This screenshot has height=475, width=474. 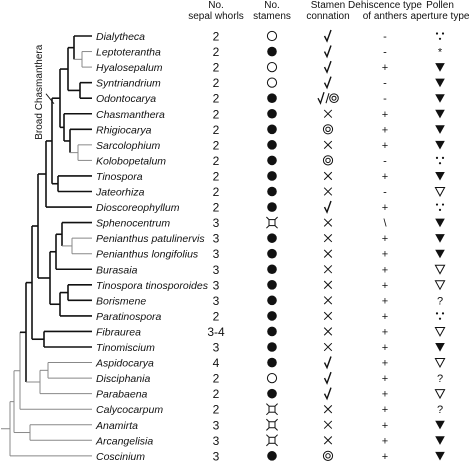 I want to click on table-row: Anamirta 3 +, so click(x=270, y=425).